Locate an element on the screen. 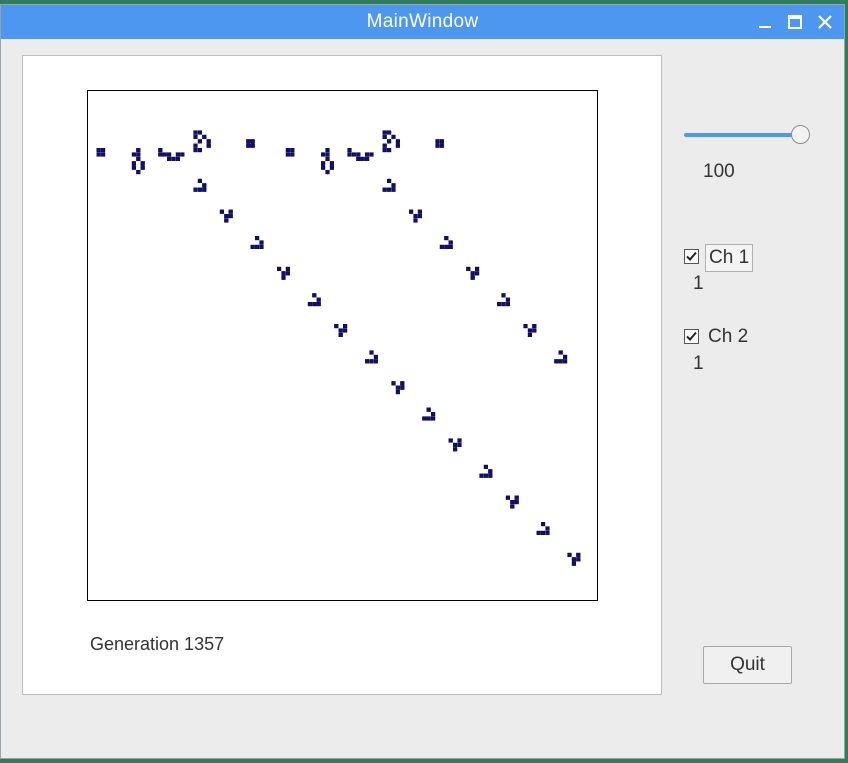 This screenshot has width=848, height=763. generation-label: Generation 1357 is located at coordinates (157, 644).